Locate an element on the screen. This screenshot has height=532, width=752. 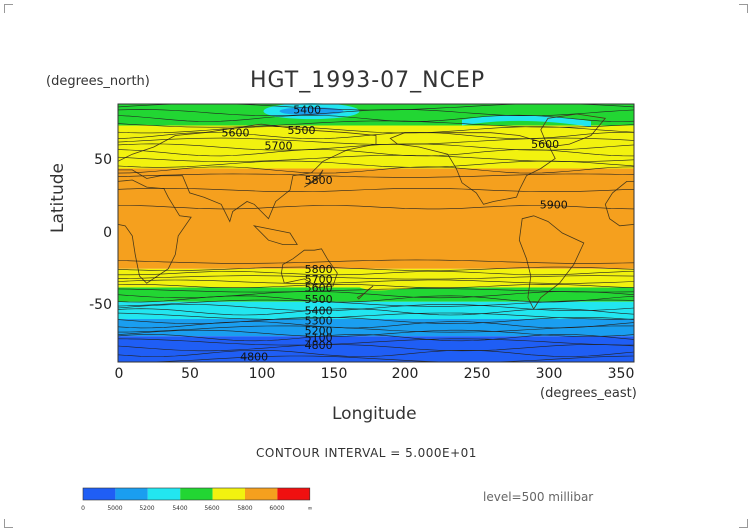
x-tick-label: 300 is located at coordinates (549, 374).